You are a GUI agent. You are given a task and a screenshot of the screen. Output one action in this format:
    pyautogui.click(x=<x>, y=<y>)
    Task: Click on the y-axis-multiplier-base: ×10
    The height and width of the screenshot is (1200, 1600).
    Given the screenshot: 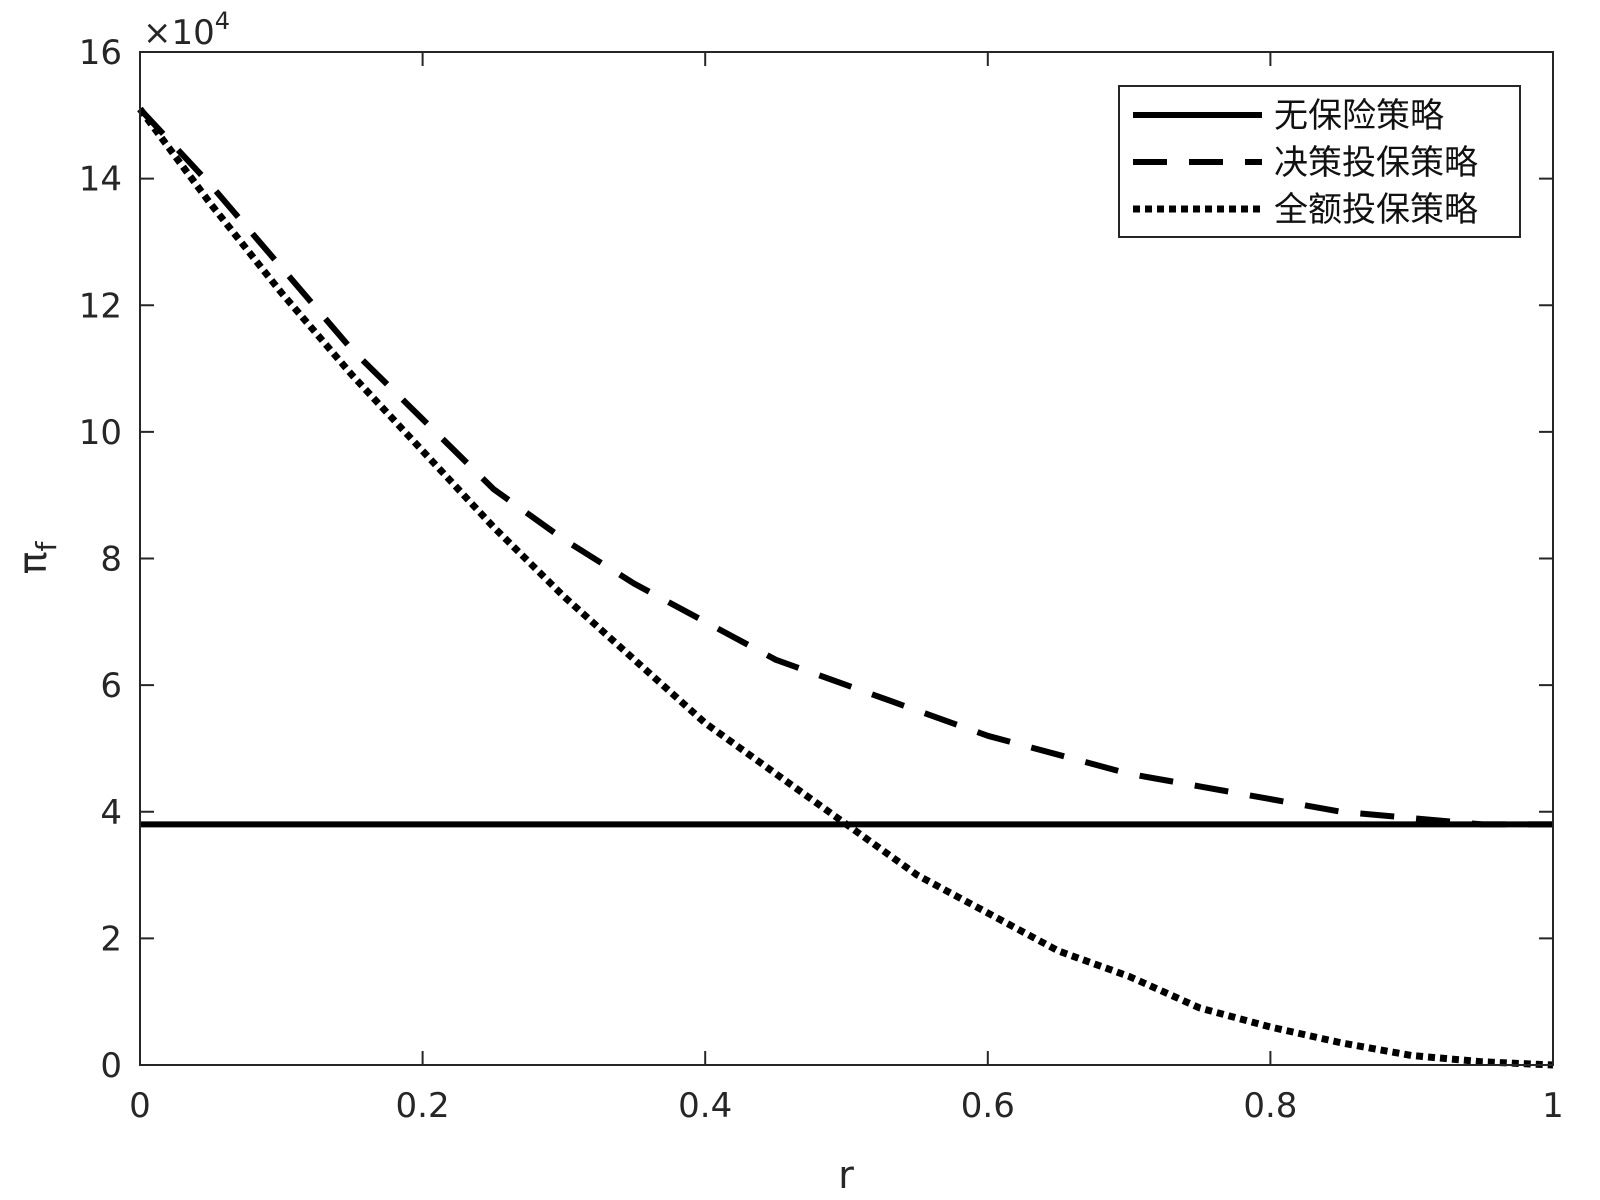 What is the action you would take?
    pyautogui.click(x=179, y=33)
    